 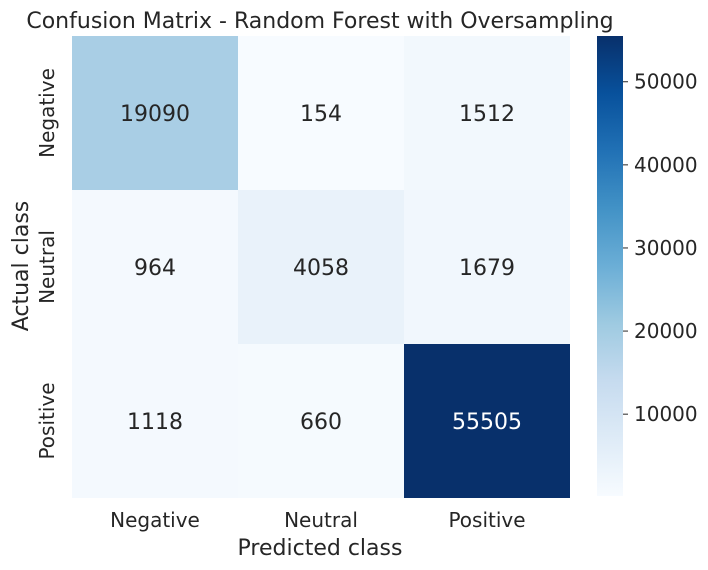 I want to click on colorbar-tick-label: 30000, so click(x=666, y=248).